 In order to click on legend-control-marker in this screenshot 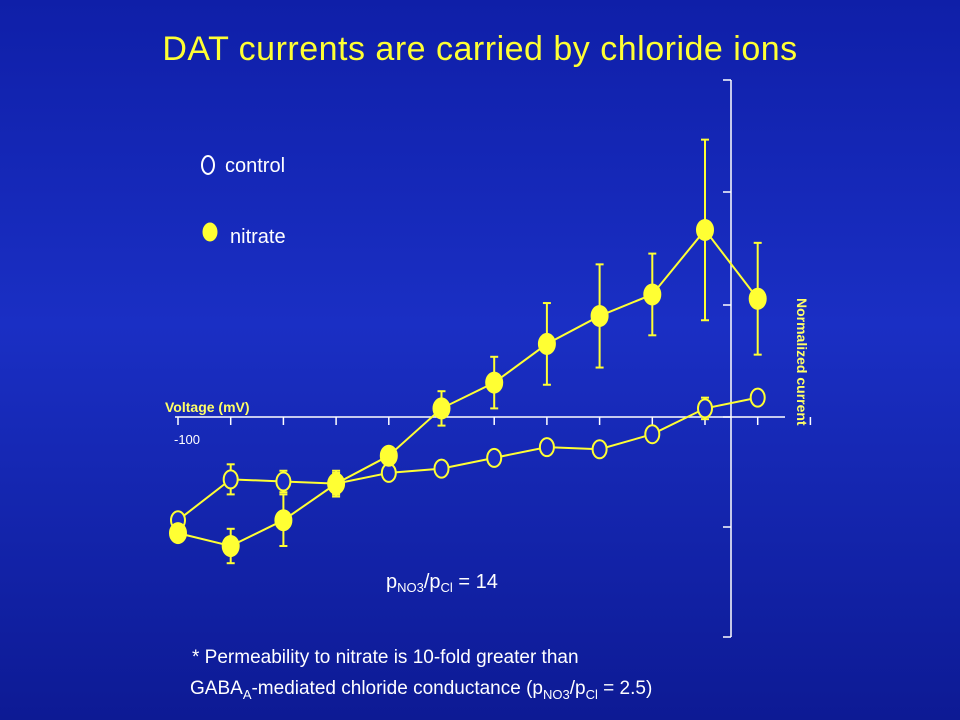, I will do `click(208, 165)`.